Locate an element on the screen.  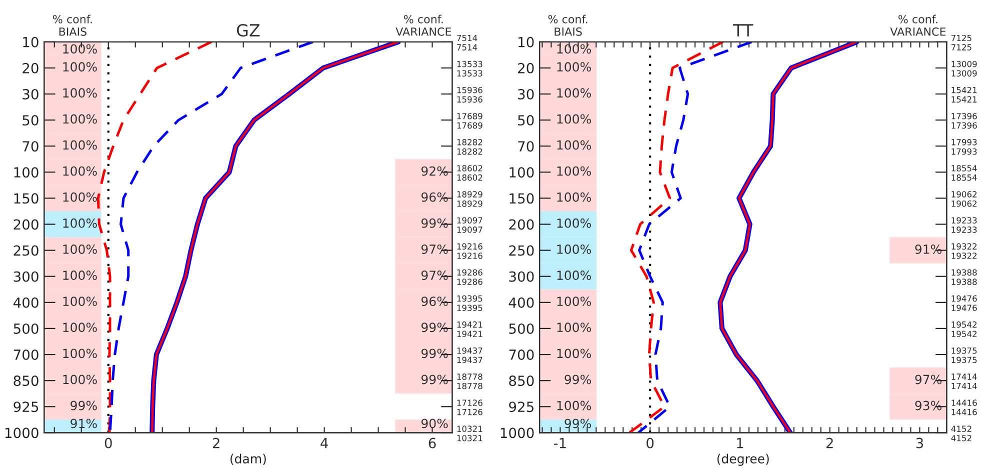
y2-tick-label: 19286 19286 is located at coordinates (469, 277).